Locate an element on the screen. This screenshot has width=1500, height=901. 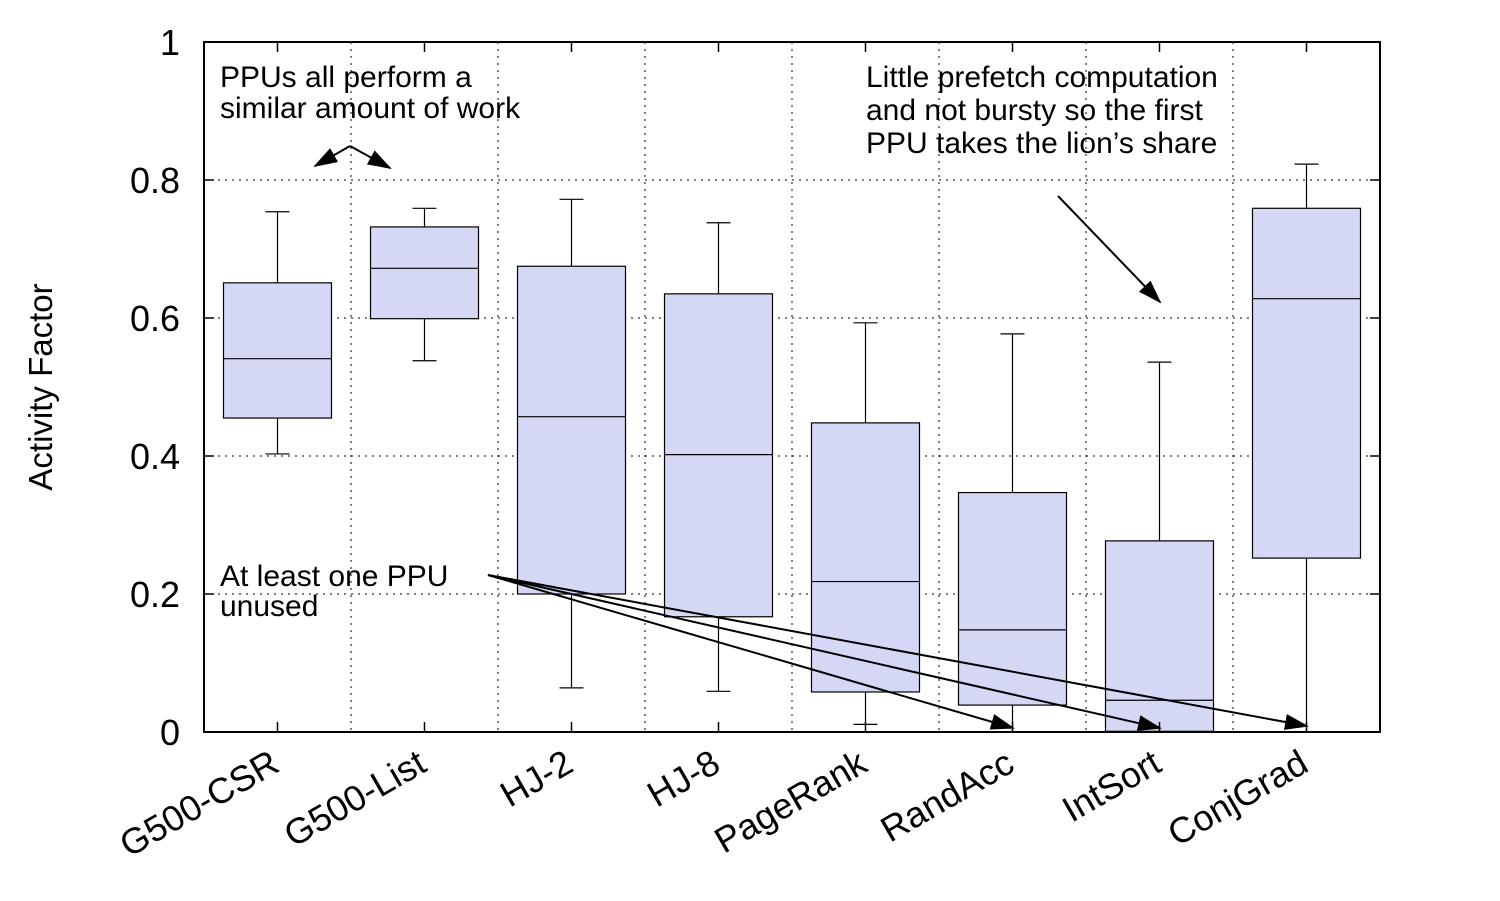
y-tick-label: 1 is located at coordinates (170, 42).